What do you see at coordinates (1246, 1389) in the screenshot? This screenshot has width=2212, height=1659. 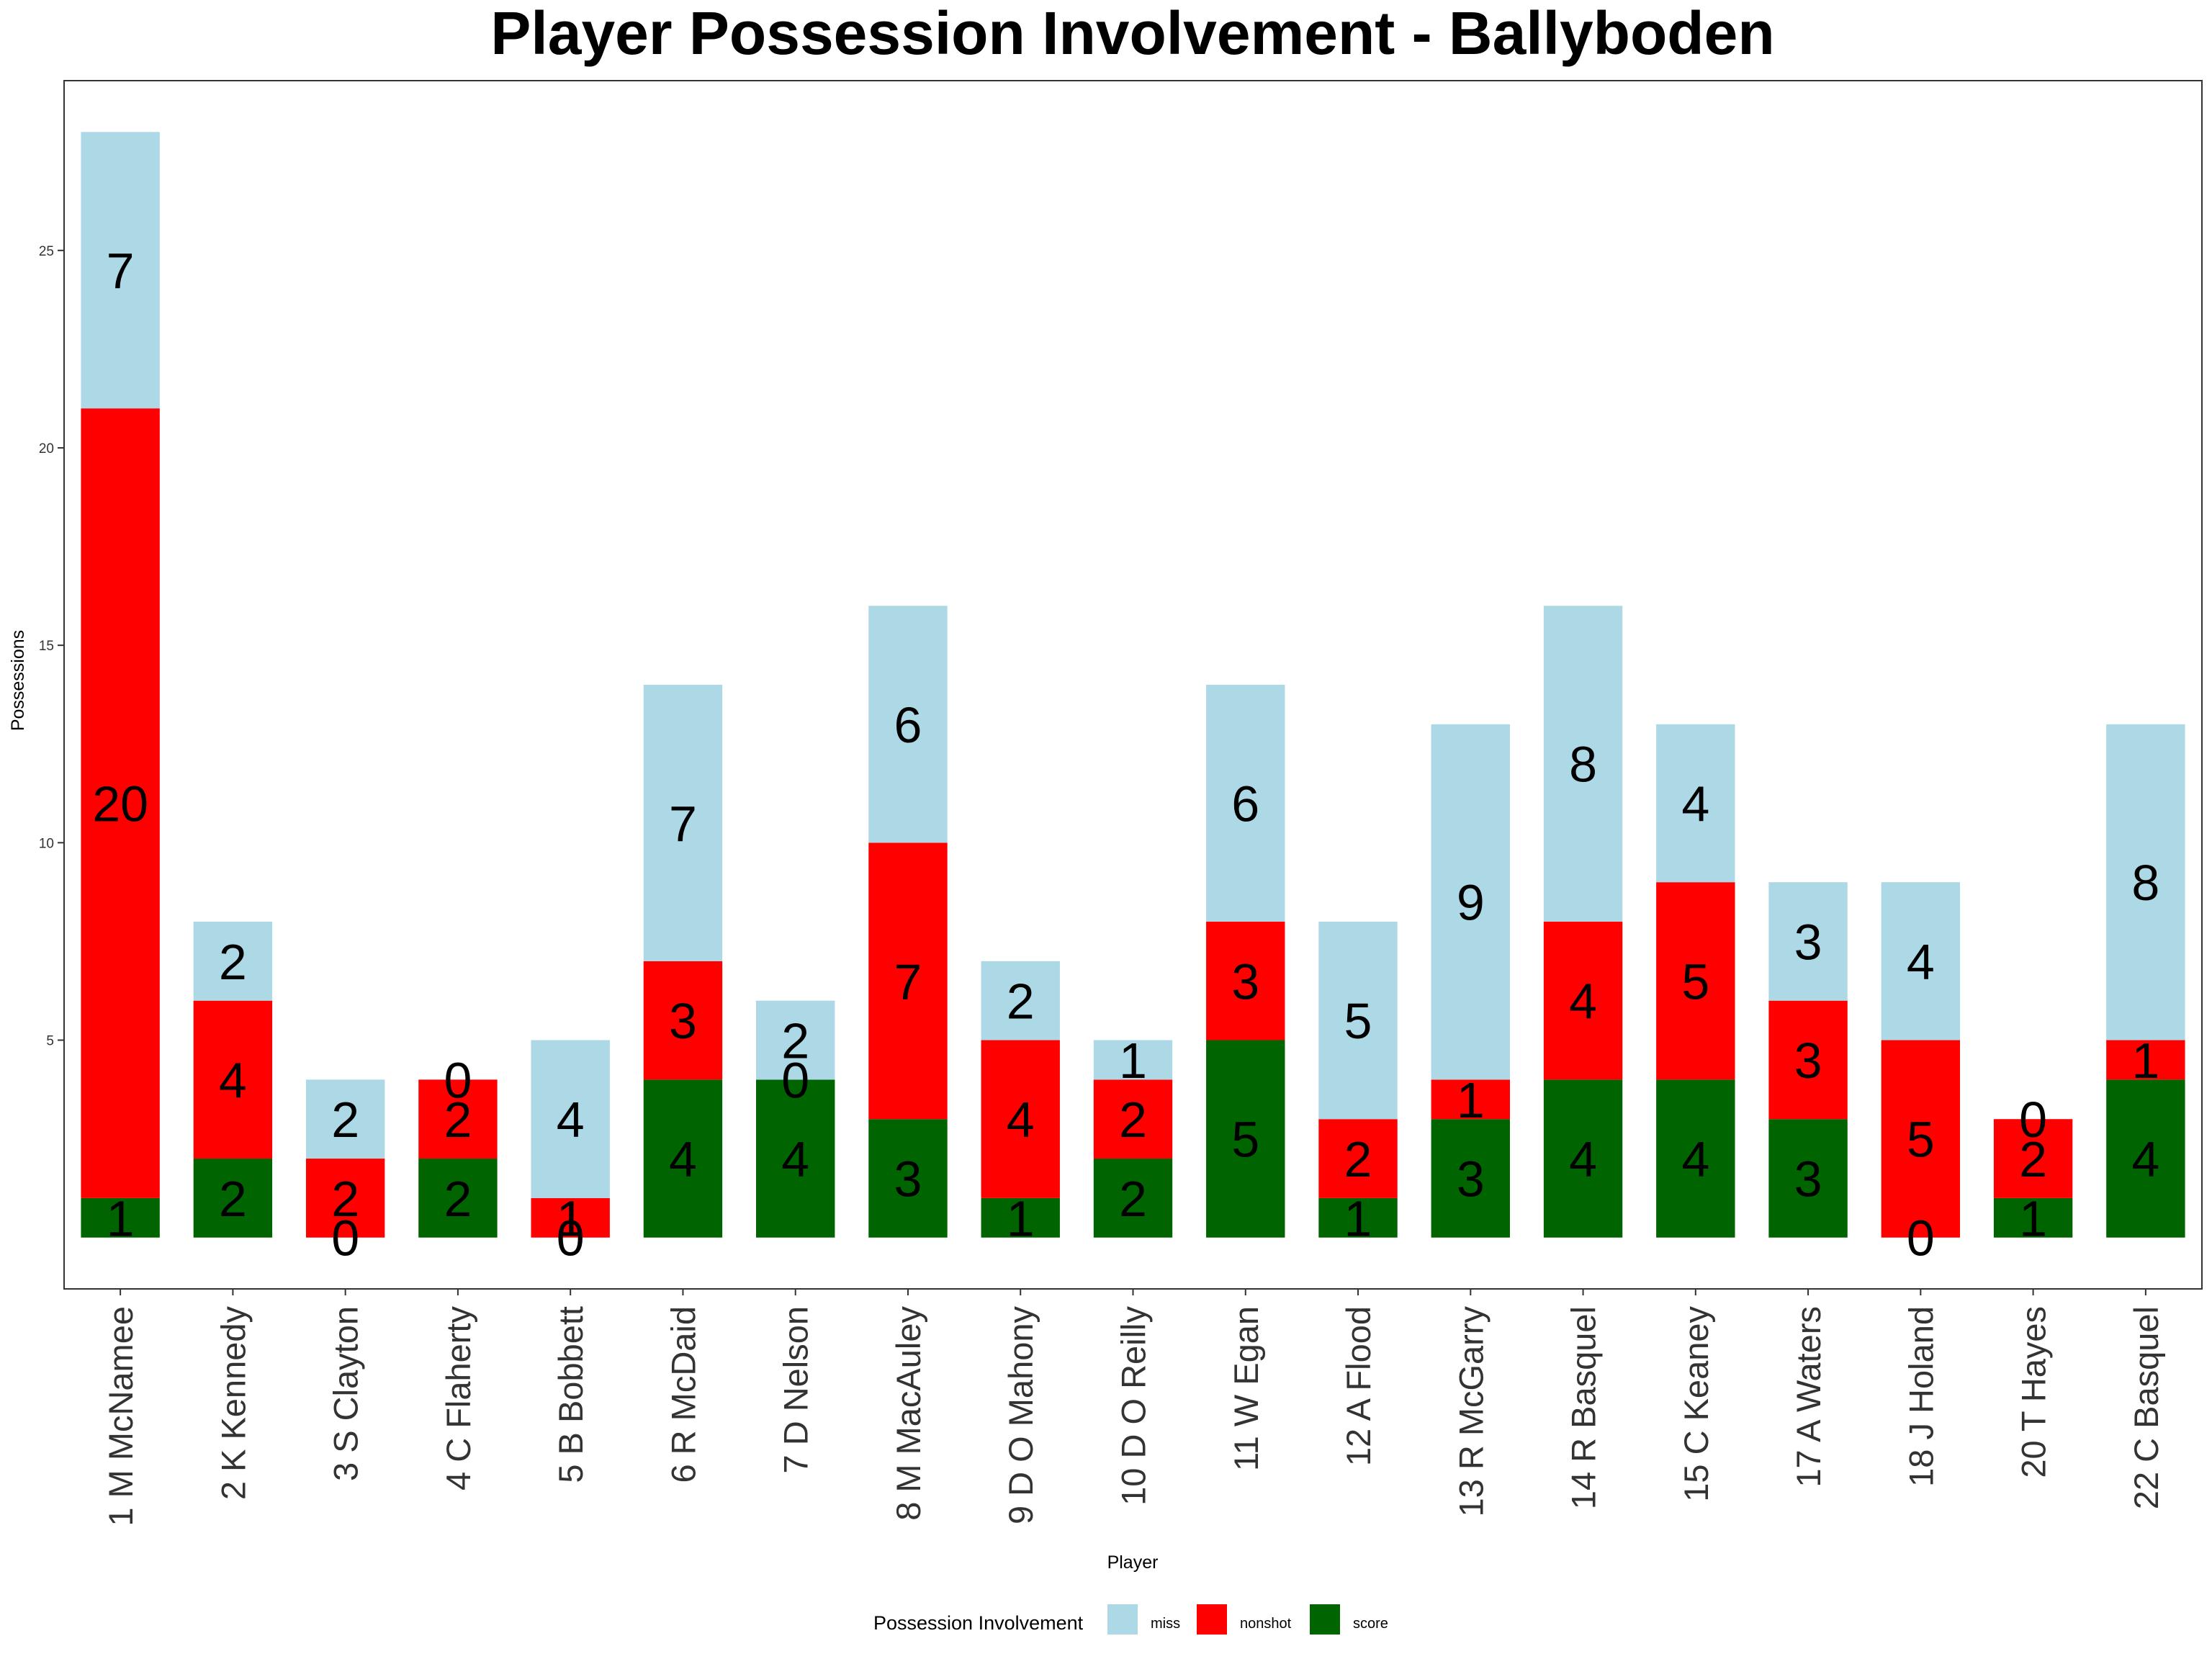 I see `x-tick-label: 11 W Egan` at bounding box center [1246, 1389].